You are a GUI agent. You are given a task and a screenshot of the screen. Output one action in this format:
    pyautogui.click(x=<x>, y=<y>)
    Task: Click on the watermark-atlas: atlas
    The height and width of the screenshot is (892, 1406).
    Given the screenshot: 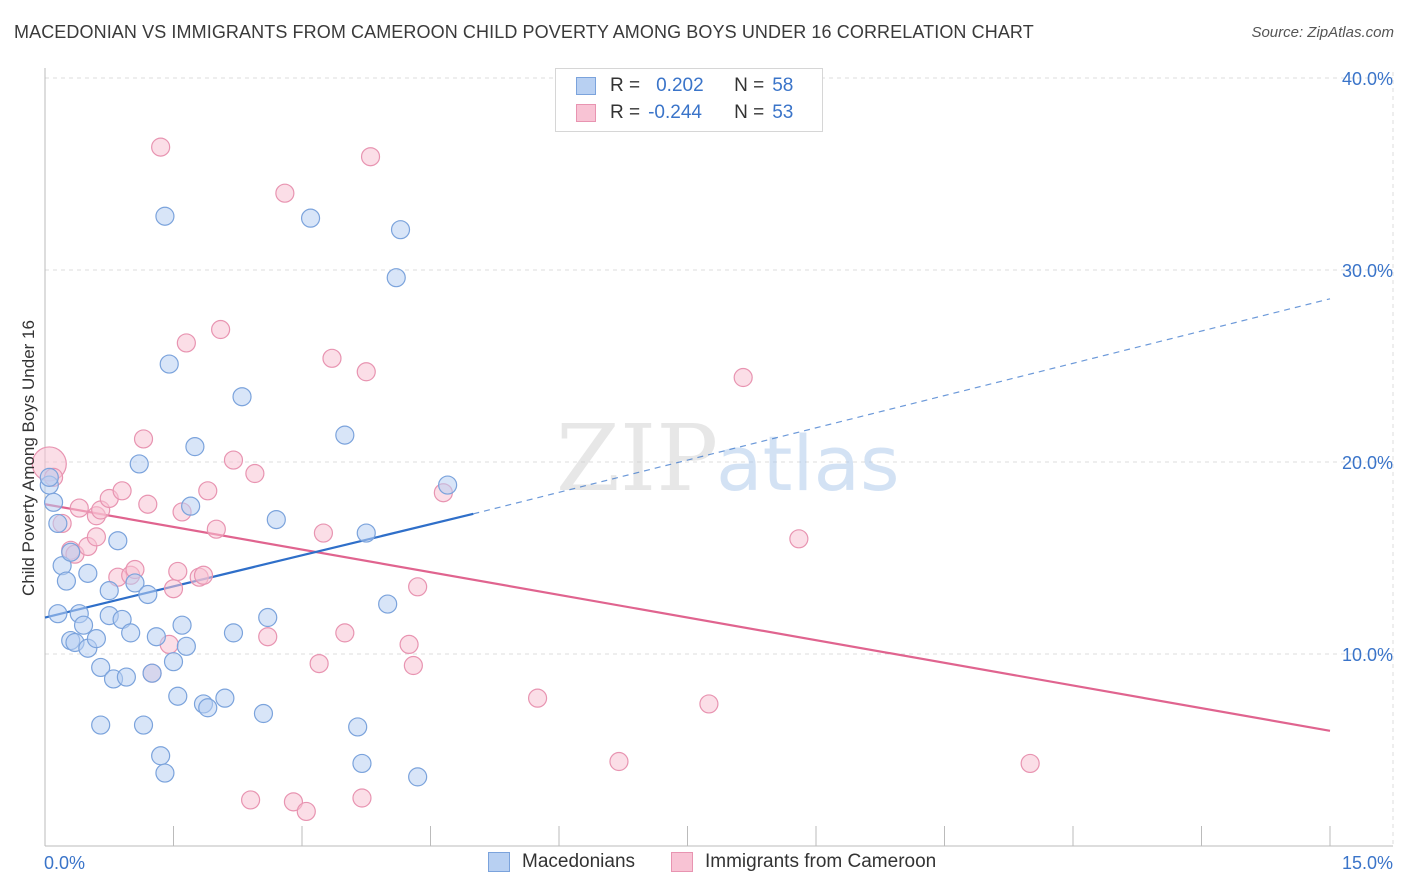 What is the action you would take?
    pyautogui.click(x=808, y=463)
    